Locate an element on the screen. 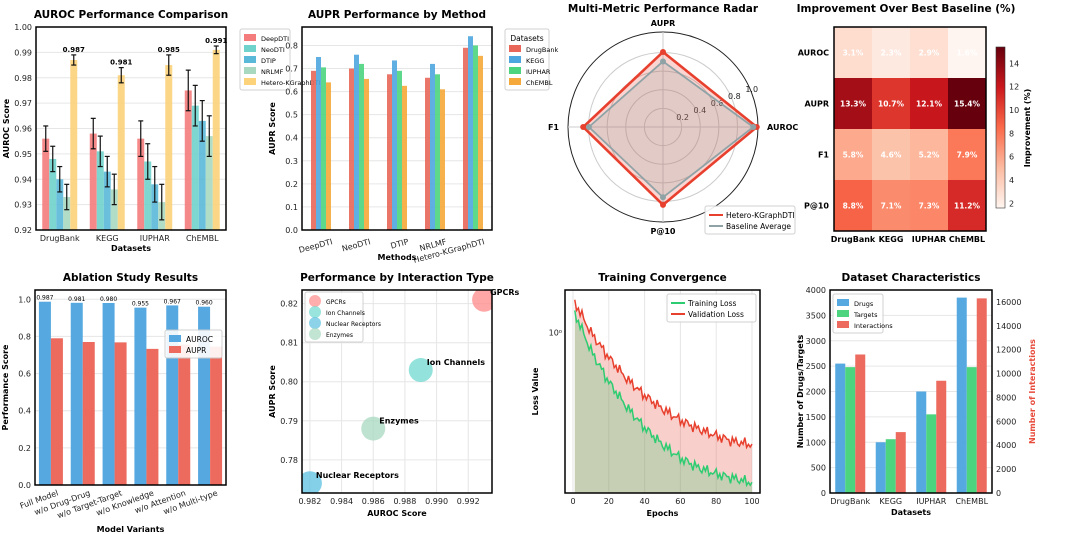 The width and height of the screenshot is (1065, 534). x-tick-label: DrugBank is located at coordinates (850, 501).